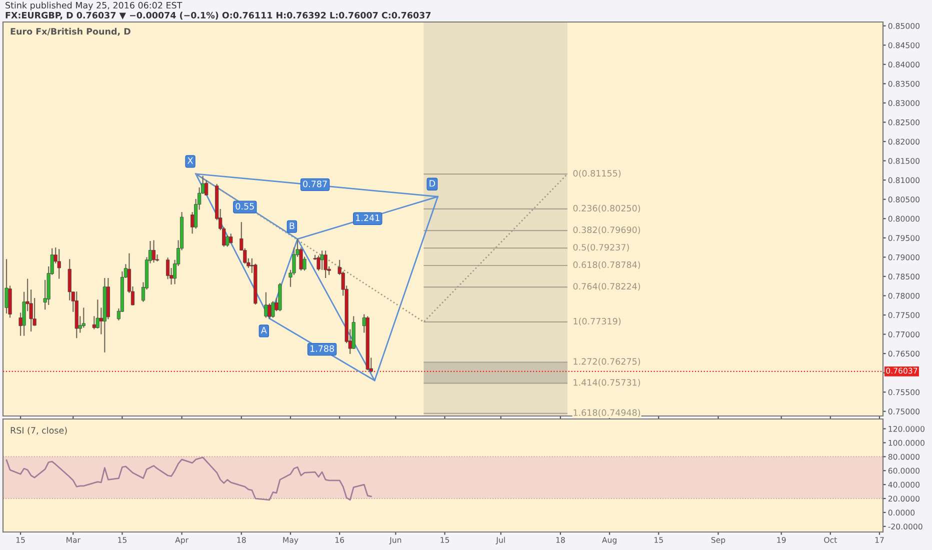  I want to click on ref-line-label: 0.382(0.79690), so click(606, 230).